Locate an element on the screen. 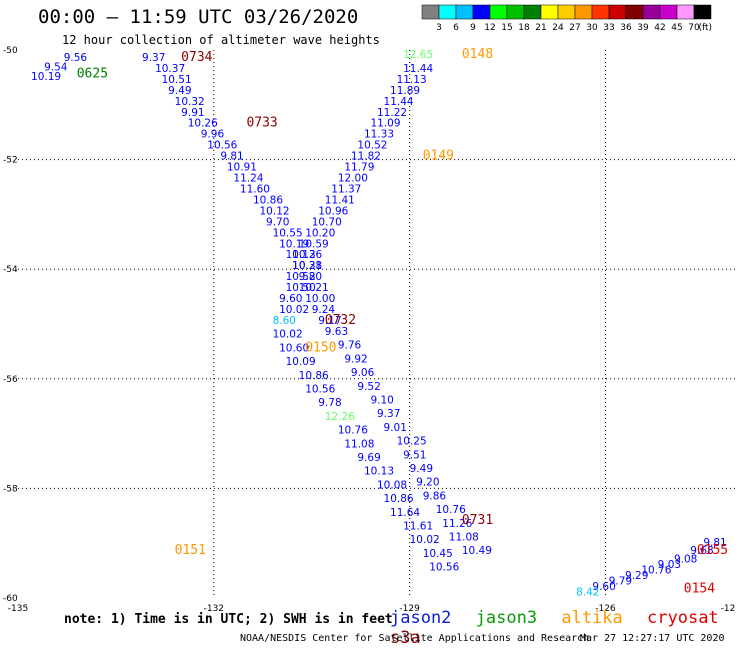  swh-value: 10.86 is located at coordinates (268, 200).